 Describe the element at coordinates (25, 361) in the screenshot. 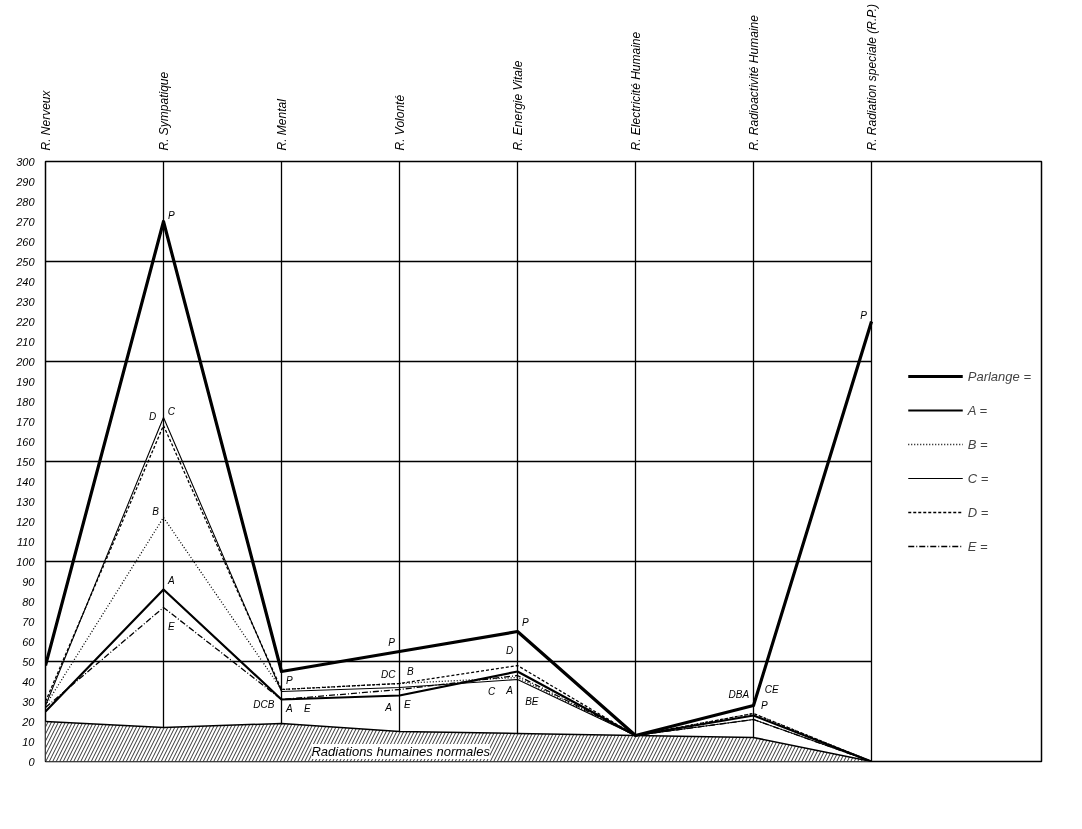

I see `y-tick-label: 200` at that location.